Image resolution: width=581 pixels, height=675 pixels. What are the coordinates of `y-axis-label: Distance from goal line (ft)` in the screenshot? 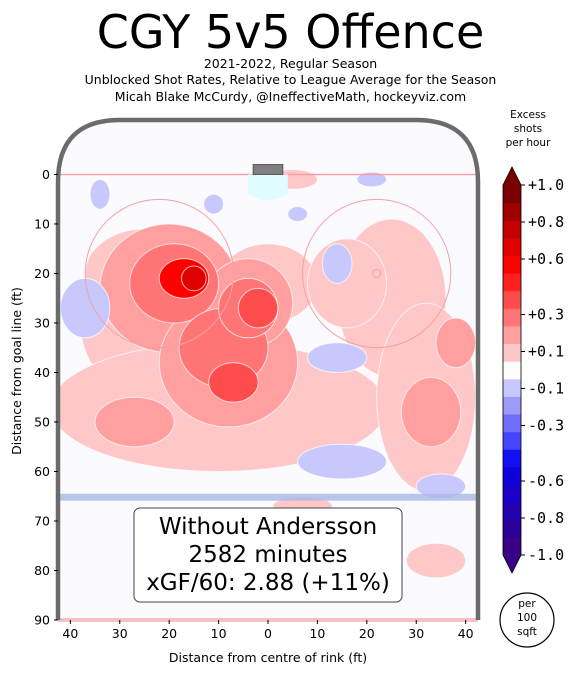 It's located at (16, 371).